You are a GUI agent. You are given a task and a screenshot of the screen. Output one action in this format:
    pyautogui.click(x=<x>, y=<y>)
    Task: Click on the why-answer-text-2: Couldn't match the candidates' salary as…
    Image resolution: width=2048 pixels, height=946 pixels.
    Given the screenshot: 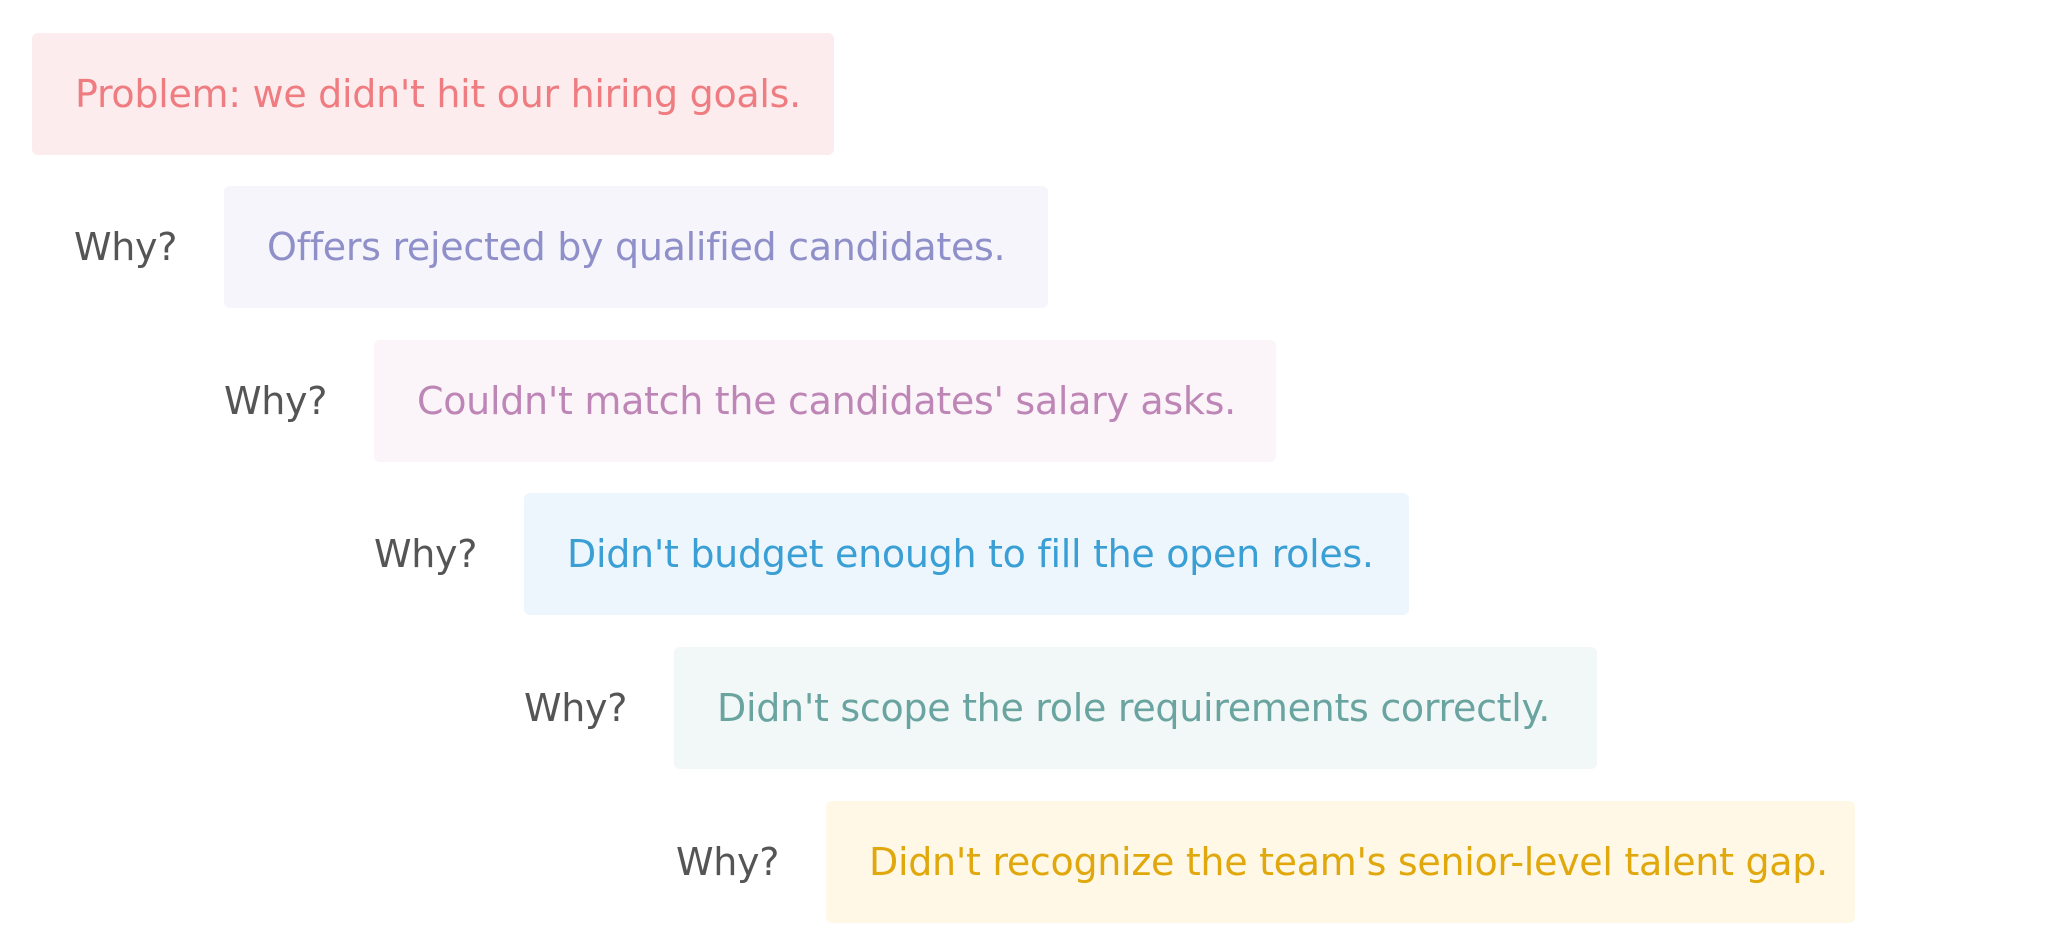 What is the action you would take?
    pyautogui.click(x=826, y=401)
    